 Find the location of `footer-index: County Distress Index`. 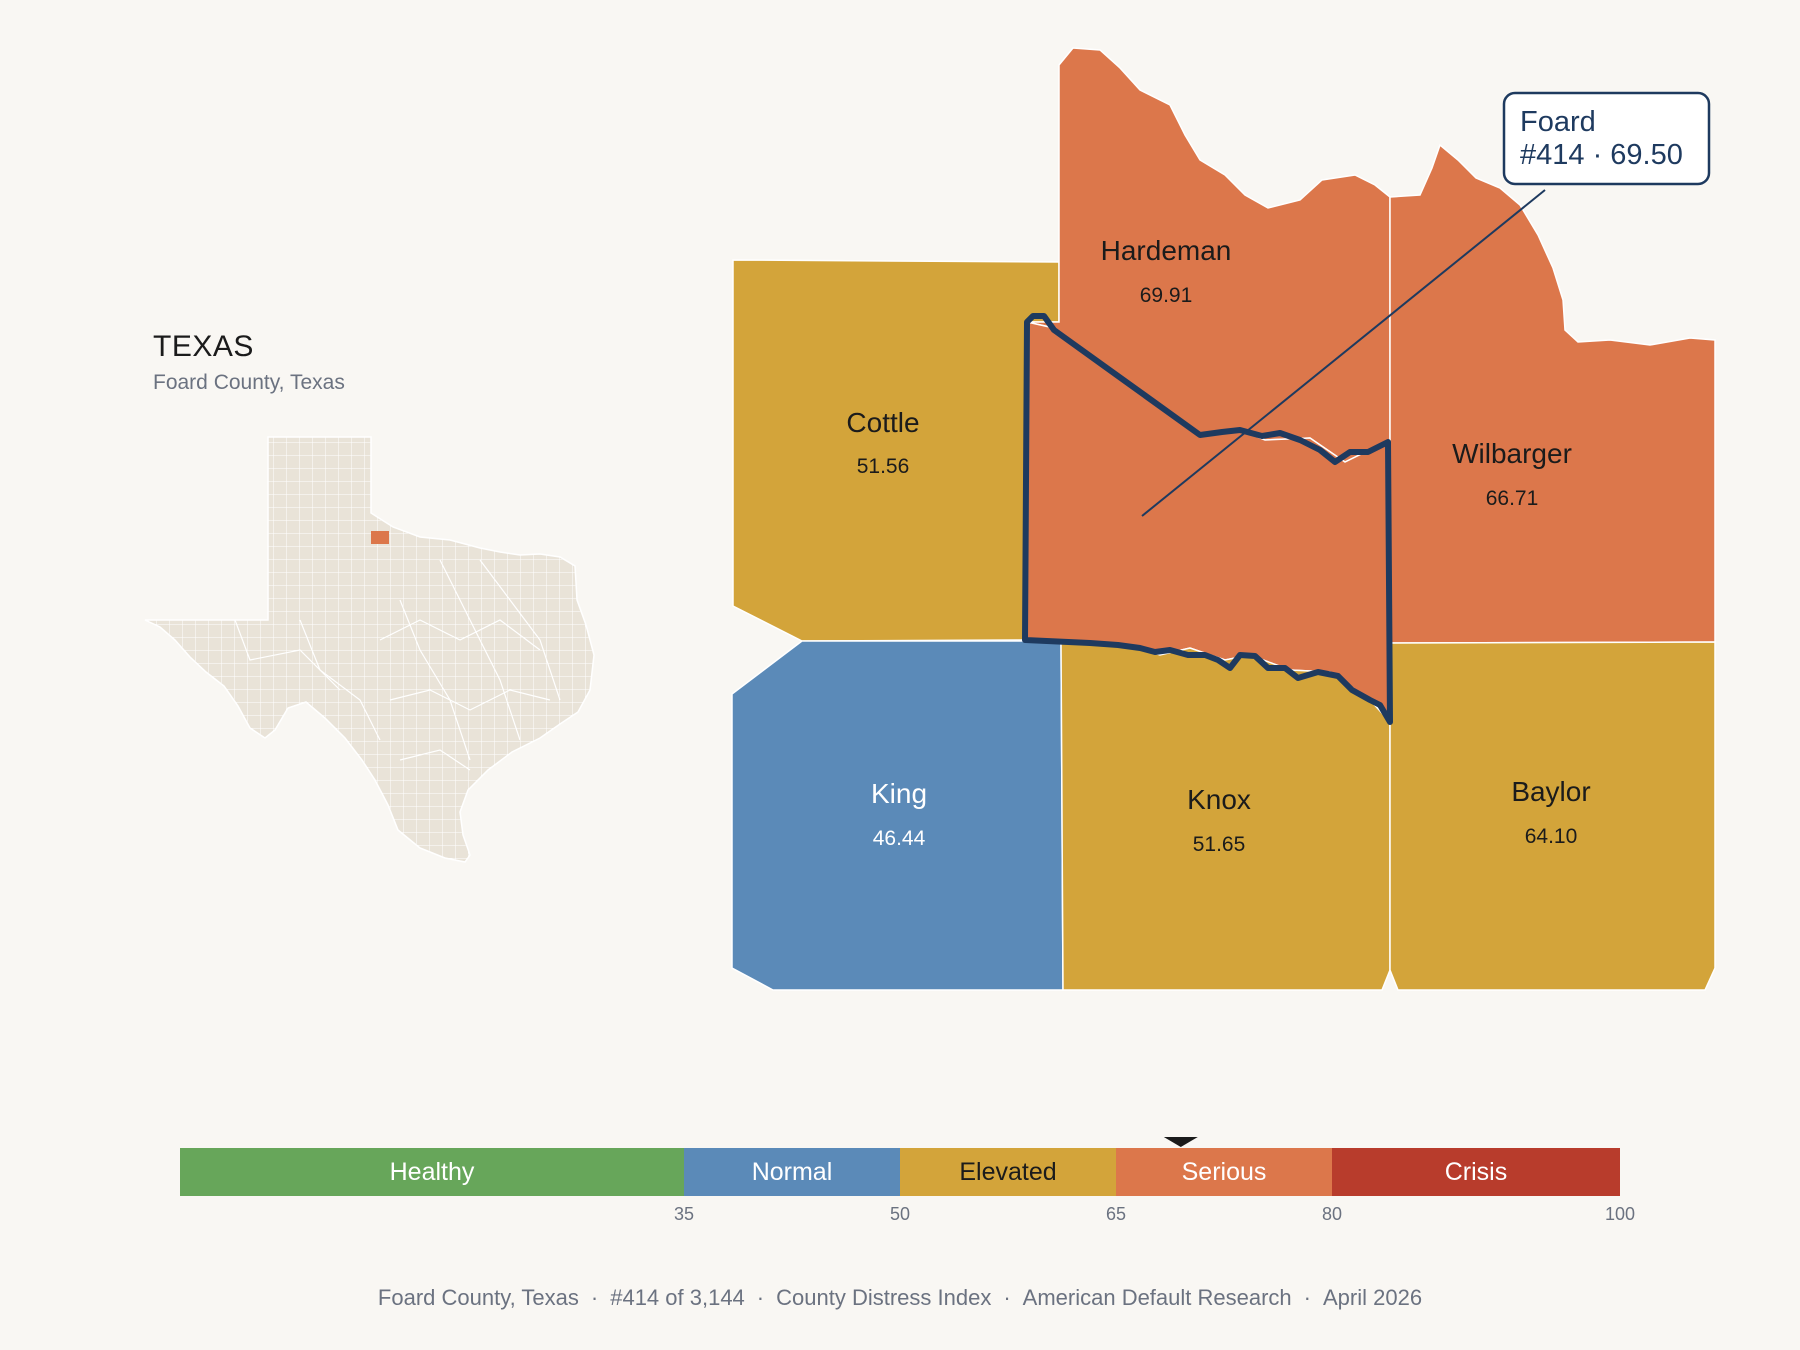

footer-index: County Distress Index is located at coordinates (884, 1297).